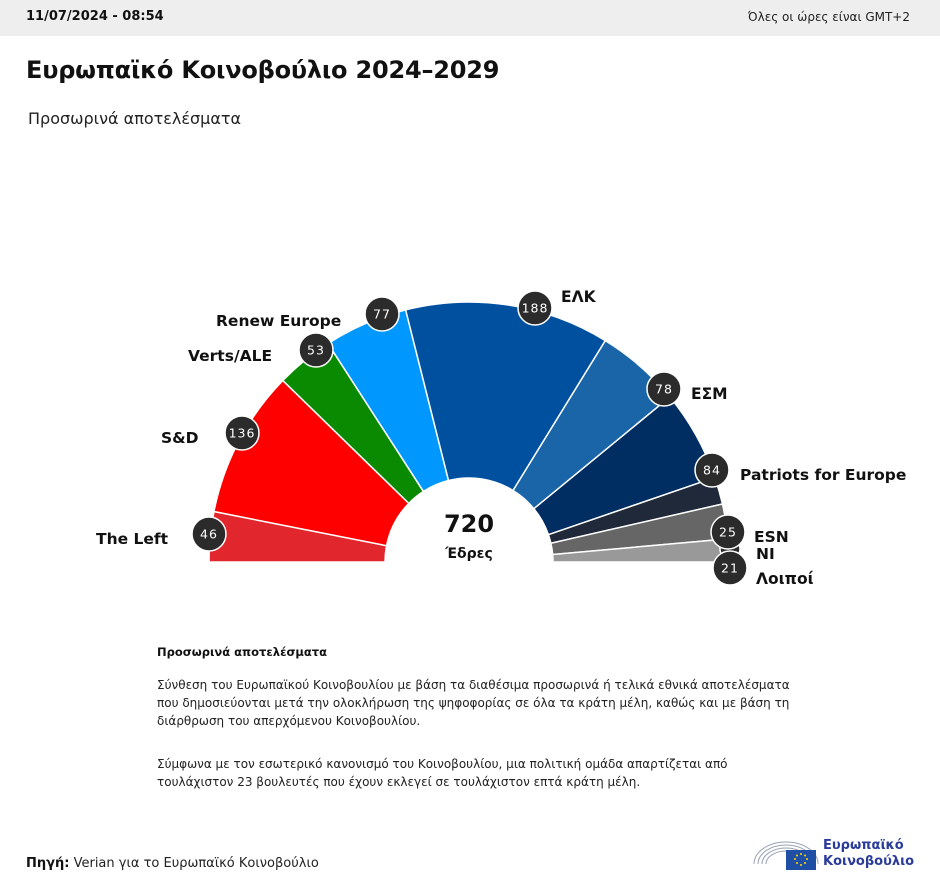 The image size is (940, 891). I want to click on group-label-9: Λοιποί, so click(785, 579).